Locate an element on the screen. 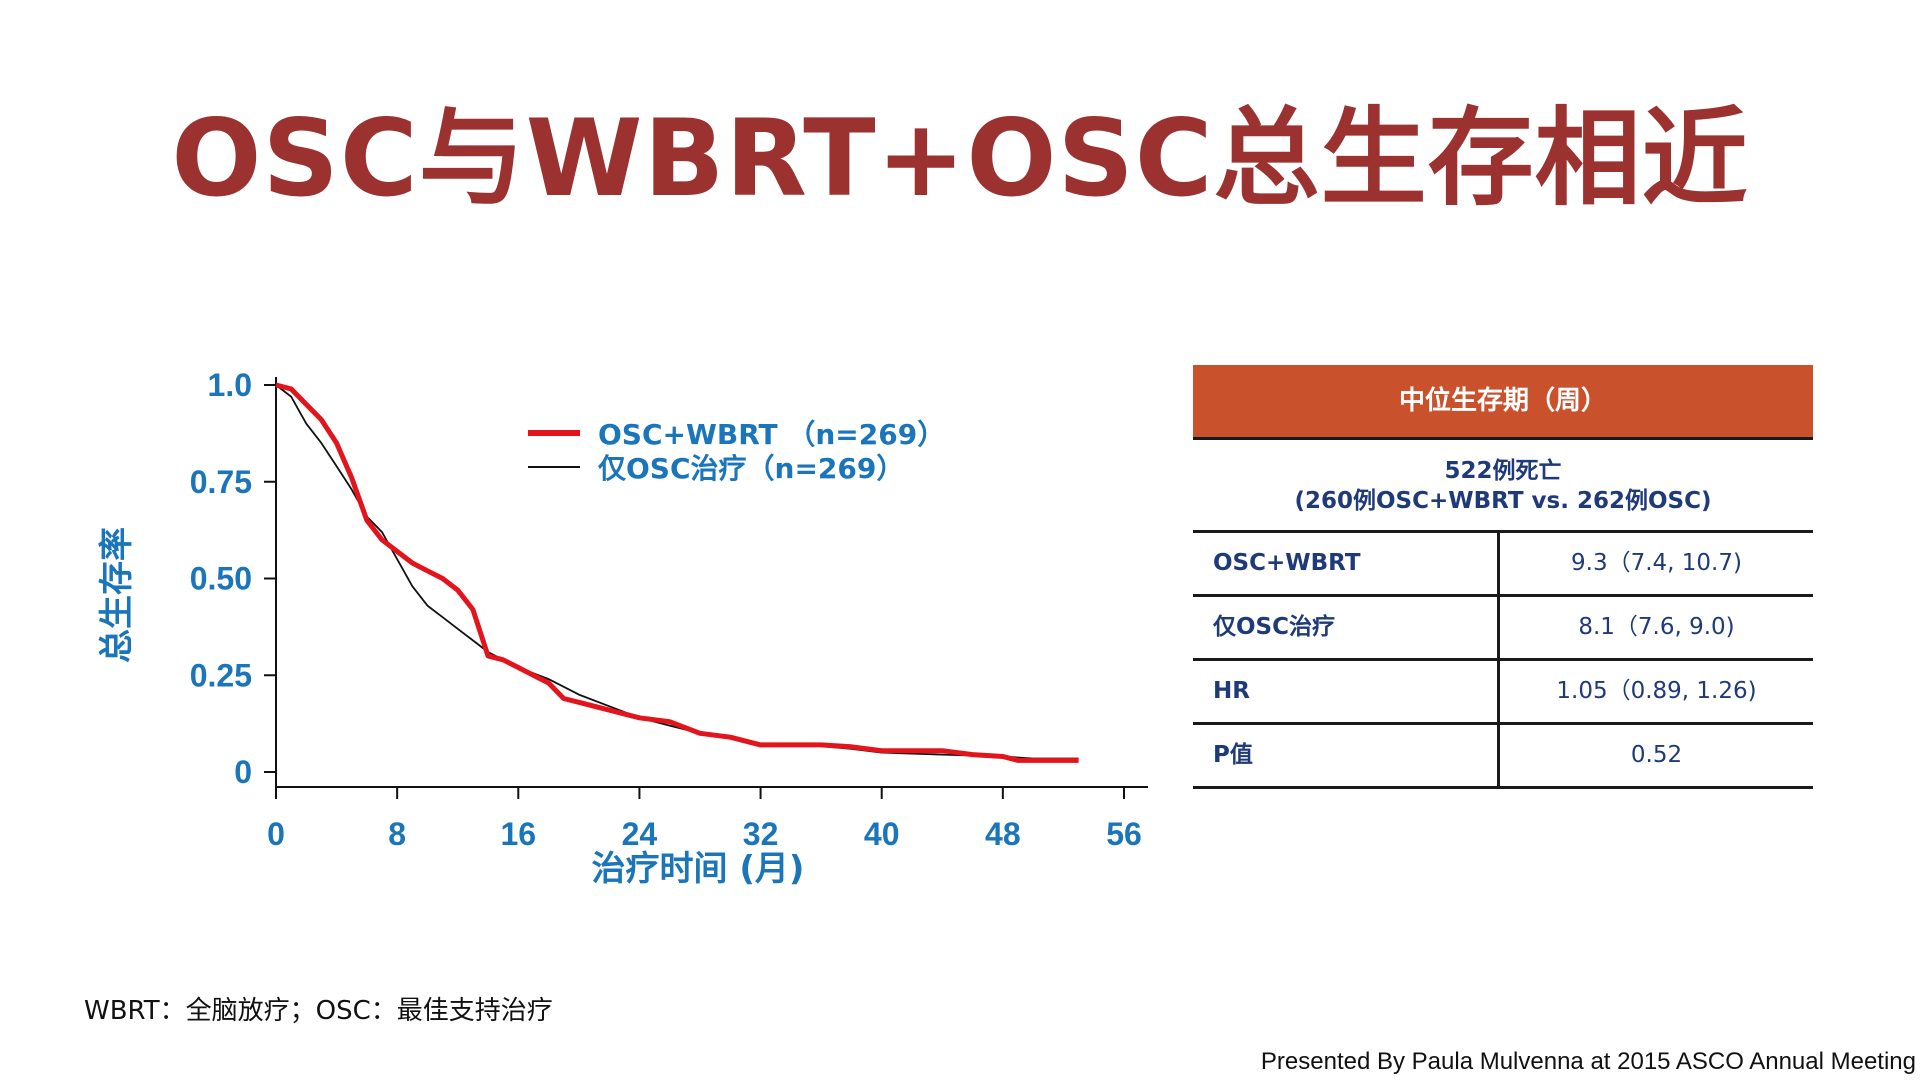 This screenshot has height=1080, width=1920. x-axis-ticks: 0 8 16 24 32 40 48 56 is located at coordinates (704, 819).